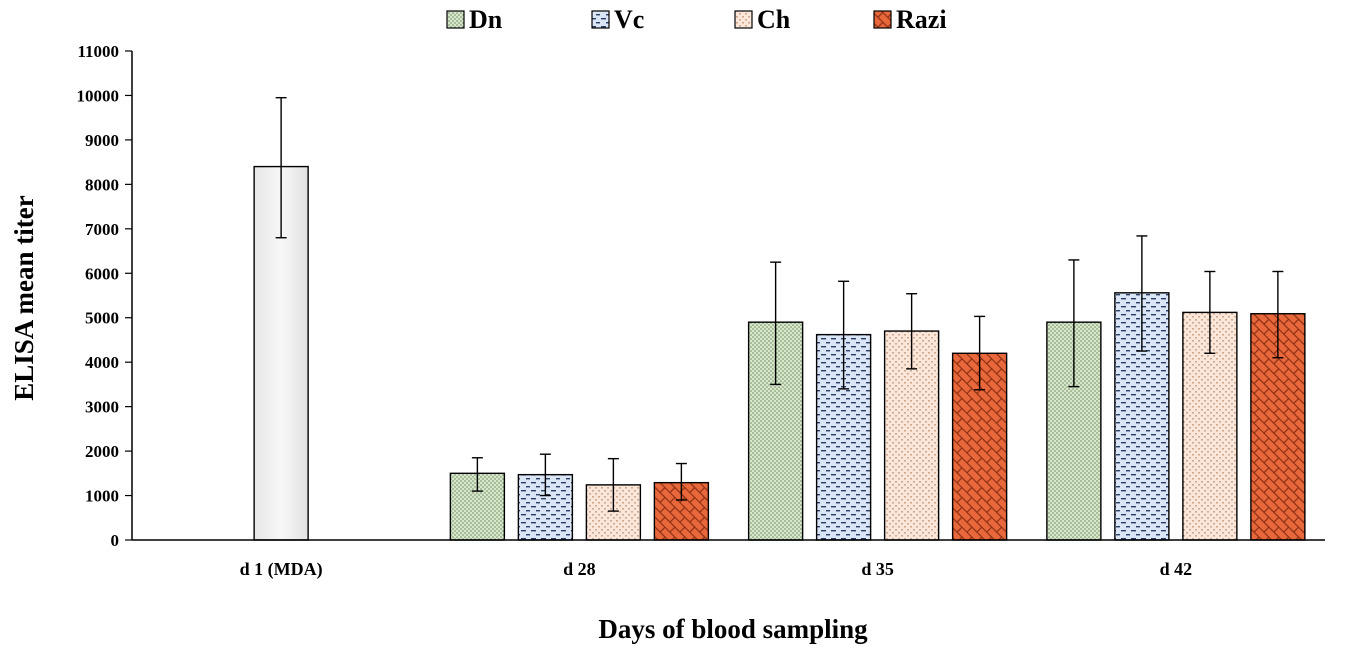 The height and width of the screenshot is (649, 1346). I want to click on y-tick-label: 2000, so click(102, 451).